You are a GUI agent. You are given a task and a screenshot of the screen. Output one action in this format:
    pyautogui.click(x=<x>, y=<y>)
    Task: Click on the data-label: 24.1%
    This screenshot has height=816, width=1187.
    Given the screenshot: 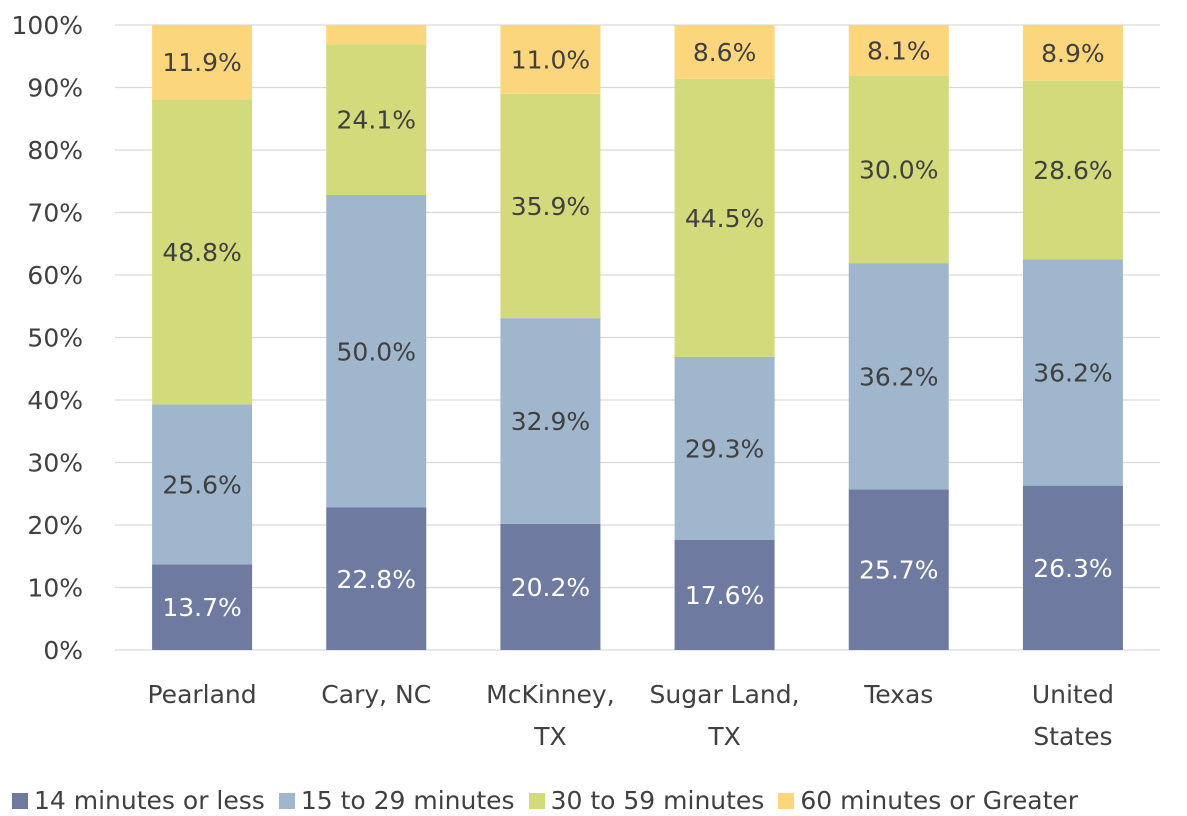 What is the action you would take?
    pyautogui.click(x=376, y=120)
    